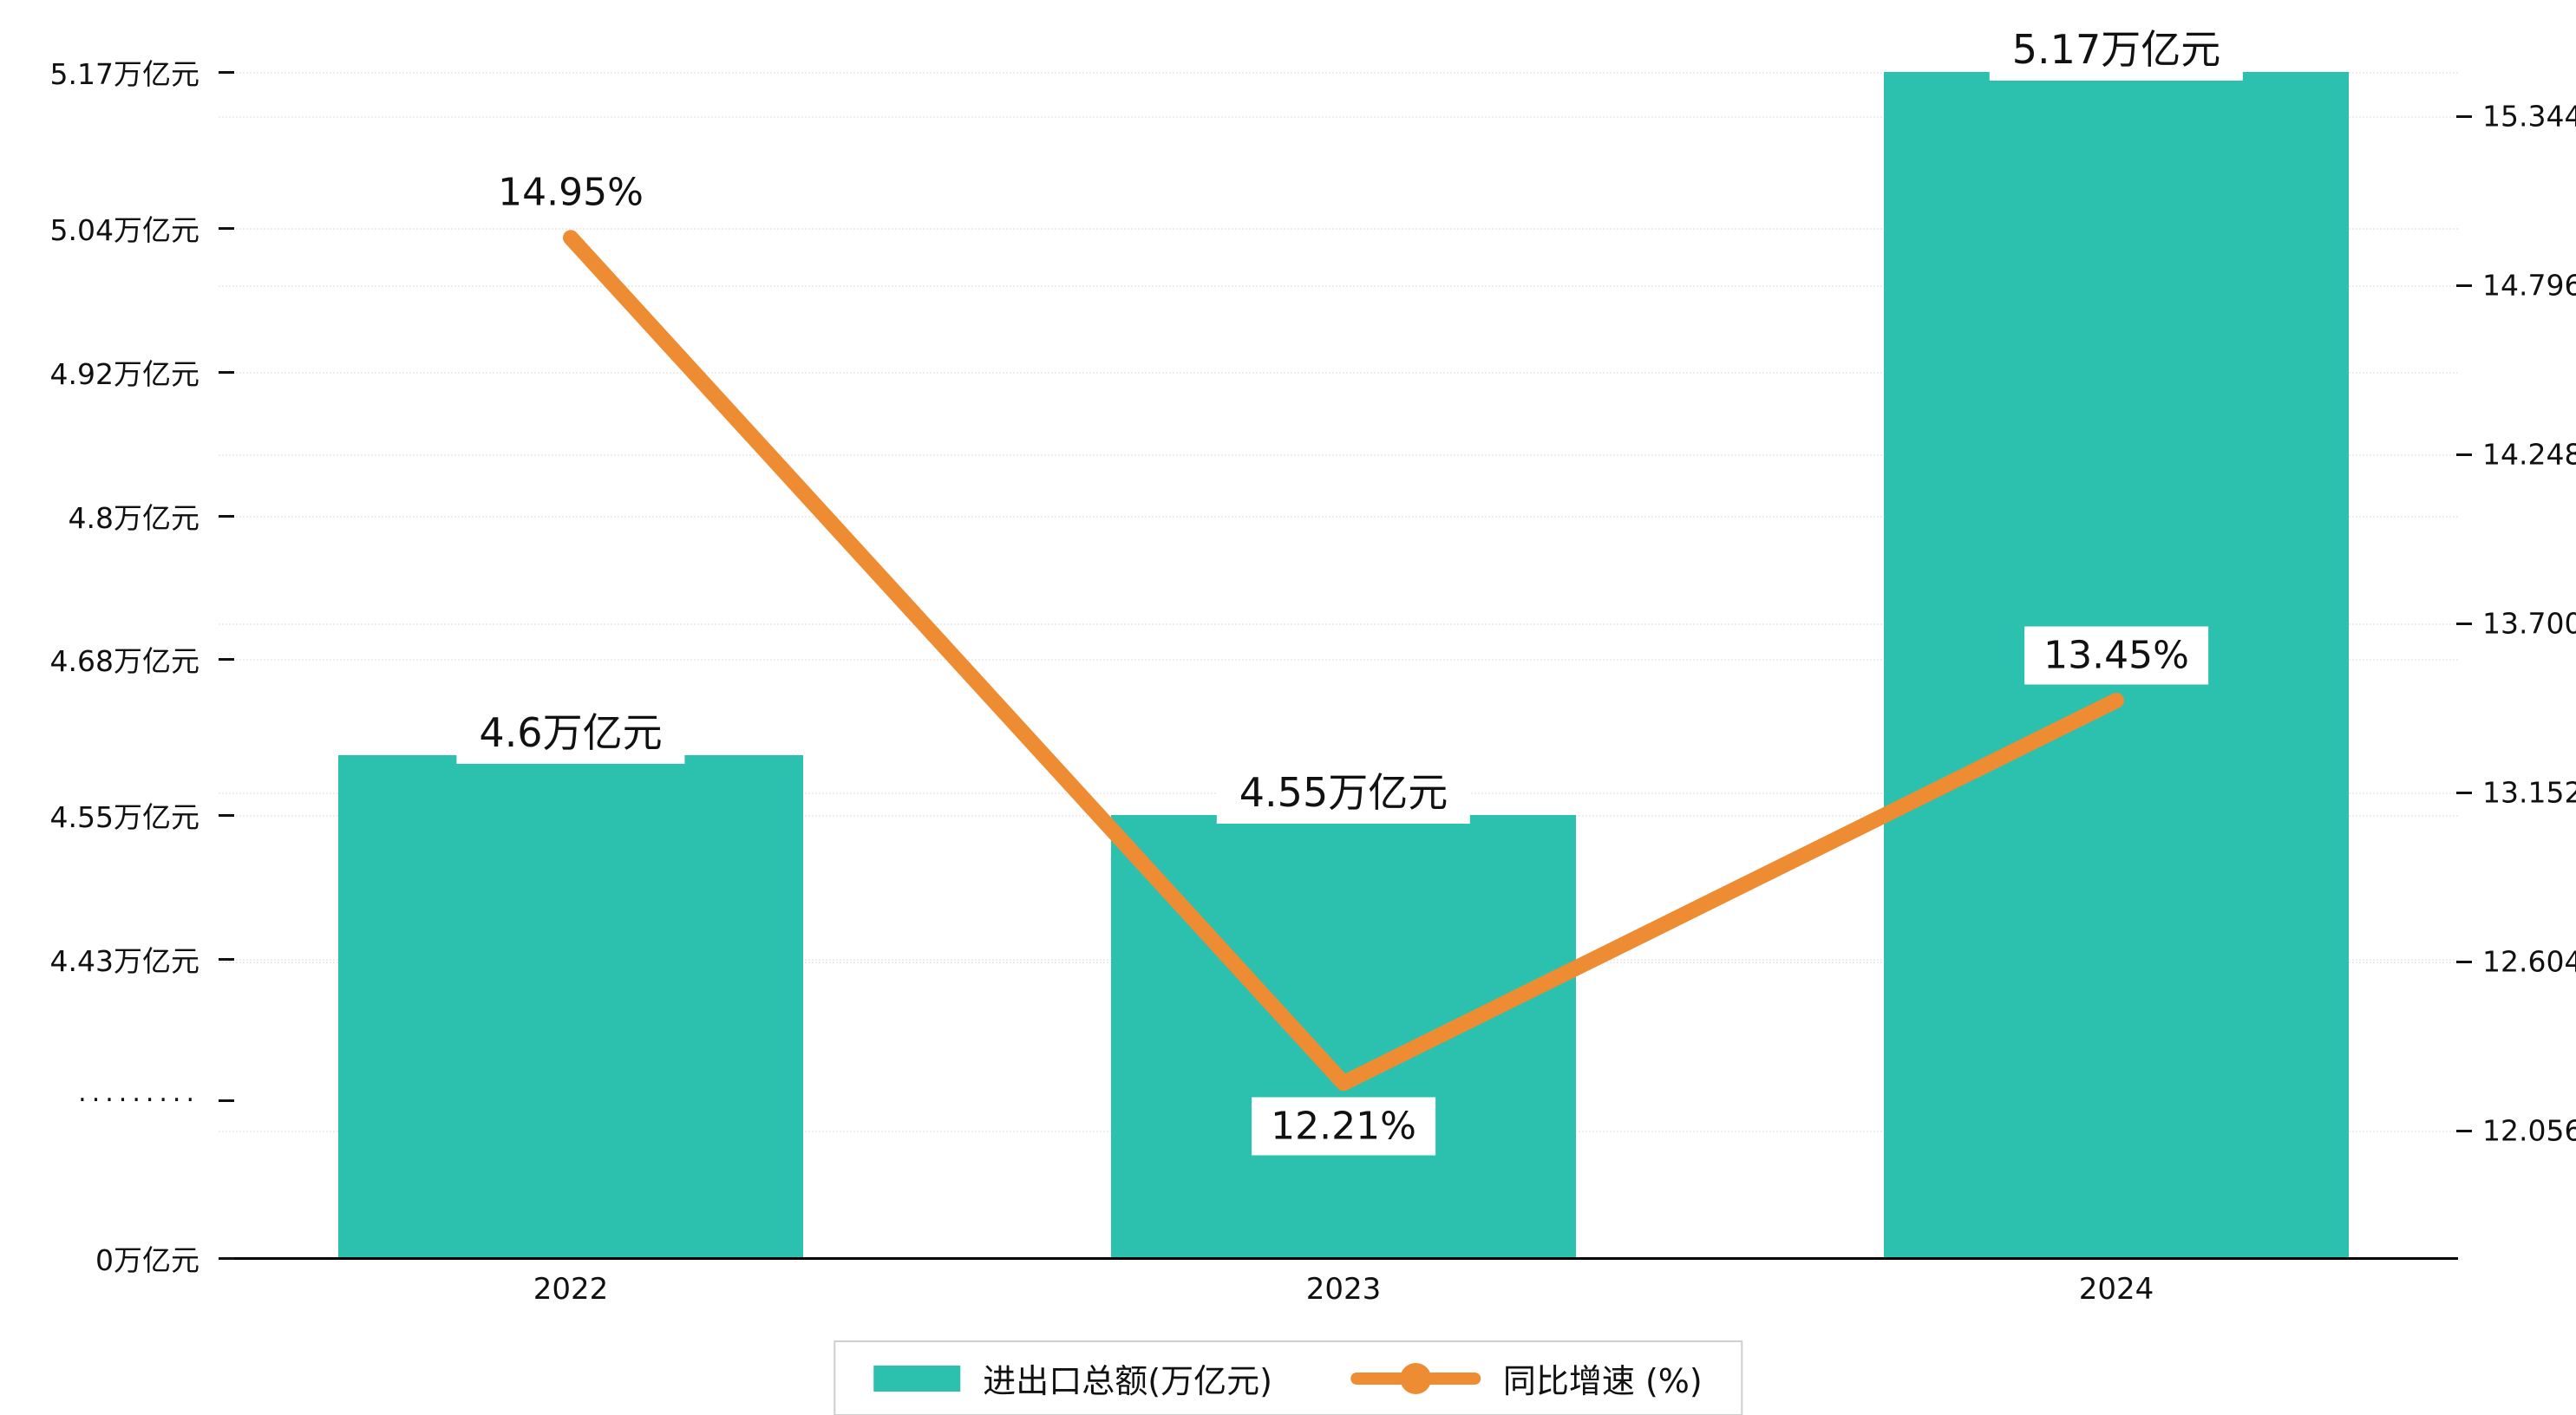 This screenshot has height=1415, width=2576. I want to click on line-point-label-2024: 13.45%, so click(2116, 655).